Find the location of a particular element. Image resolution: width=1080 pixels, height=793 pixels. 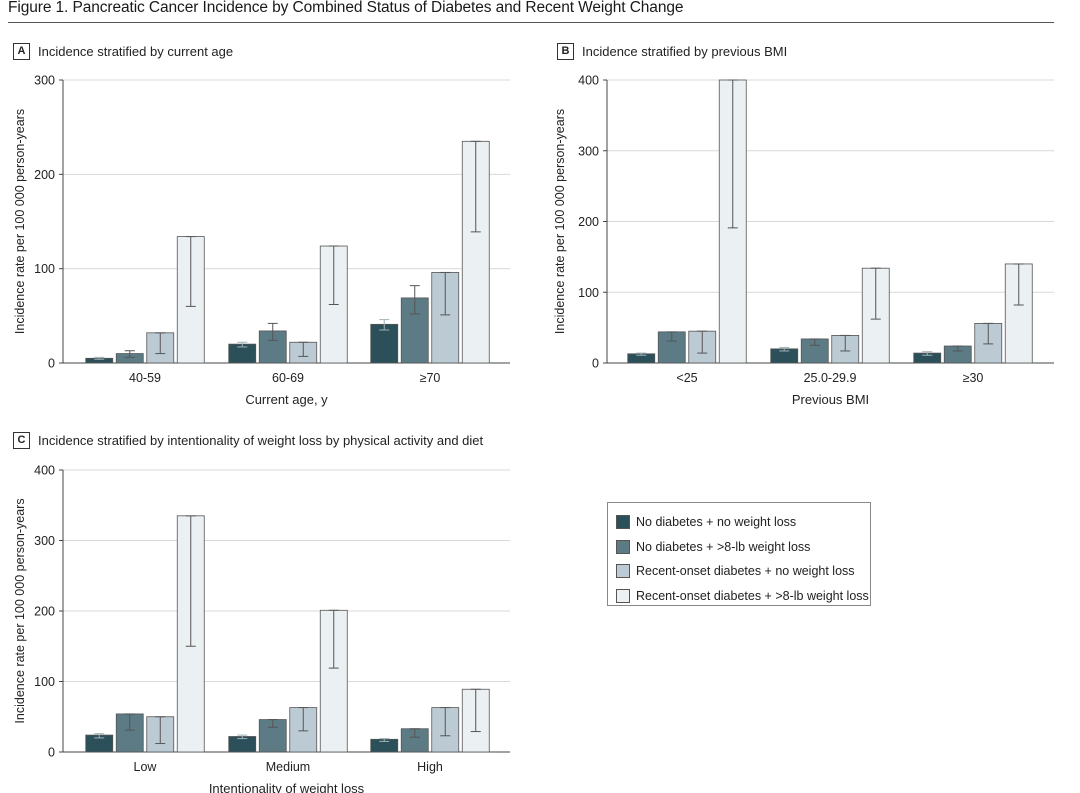

panel-b-header: B Incidence stratified by previous BMI is located at coordinates (672, 51).